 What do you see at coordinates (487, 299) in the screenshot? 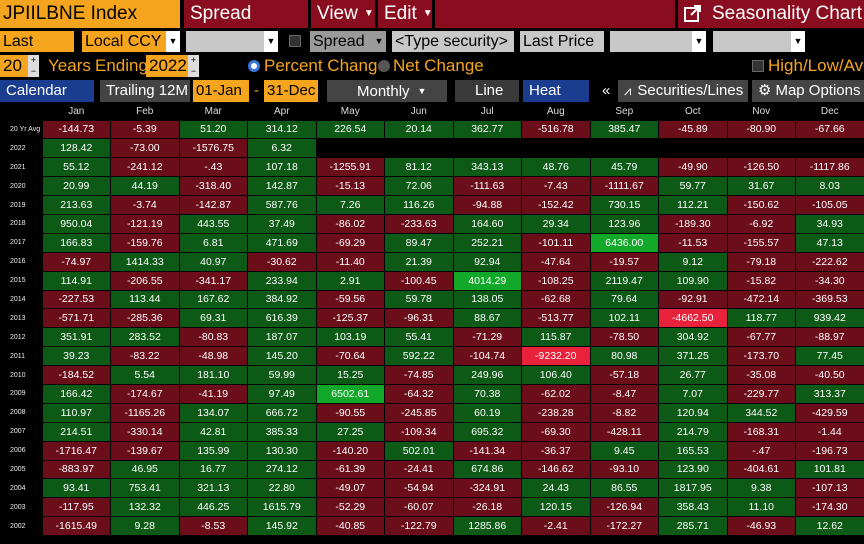
I see `heat-cell: 138.05` at bounding box center [487, 299].